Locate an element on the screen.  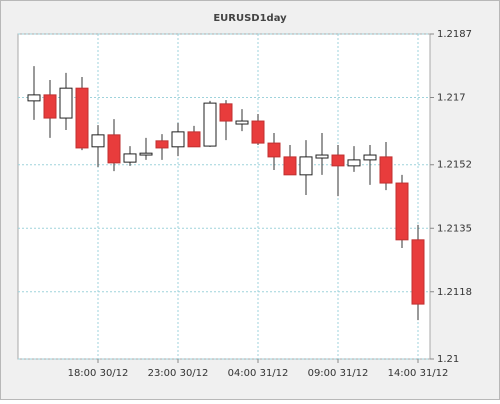
x-tick-label: 04:00 31/12 is located at coordinates (258, 373).